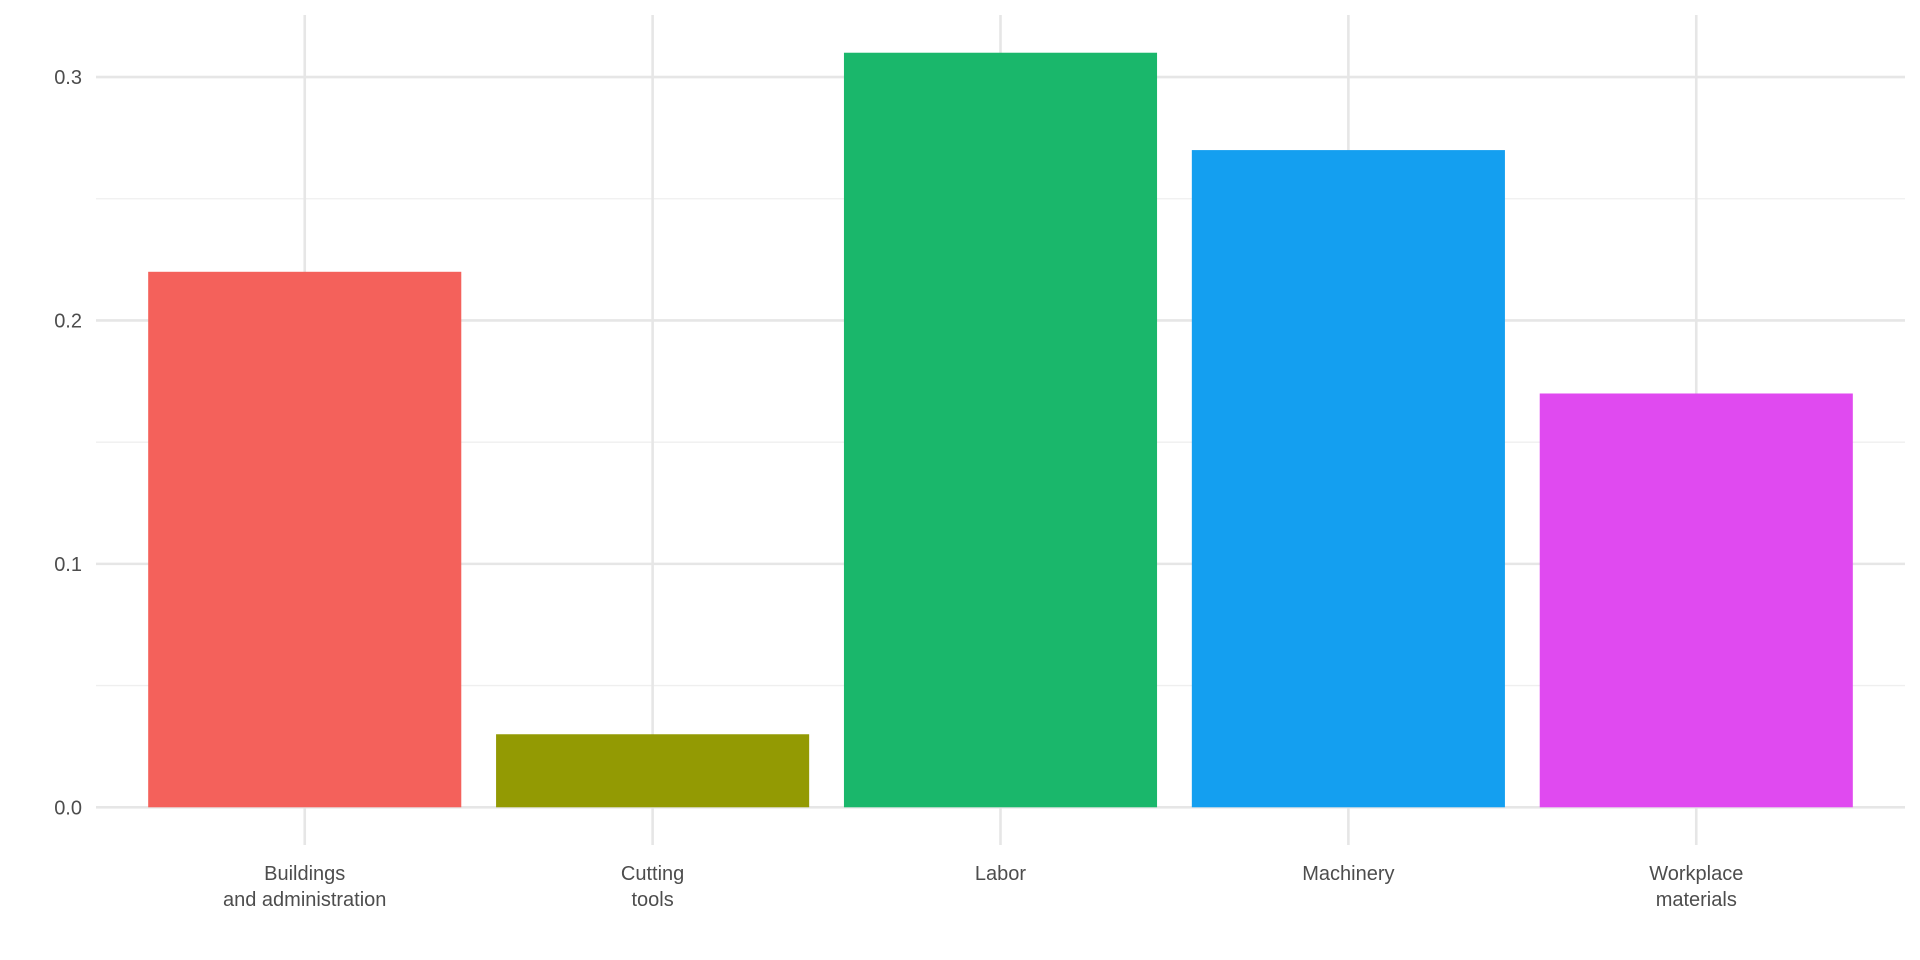 This screenshot has height=960, width=1920. Describe the element at coordinates (1696, 887) in the screenshot. I see `x-tick-label: Workplace materials` at that location.